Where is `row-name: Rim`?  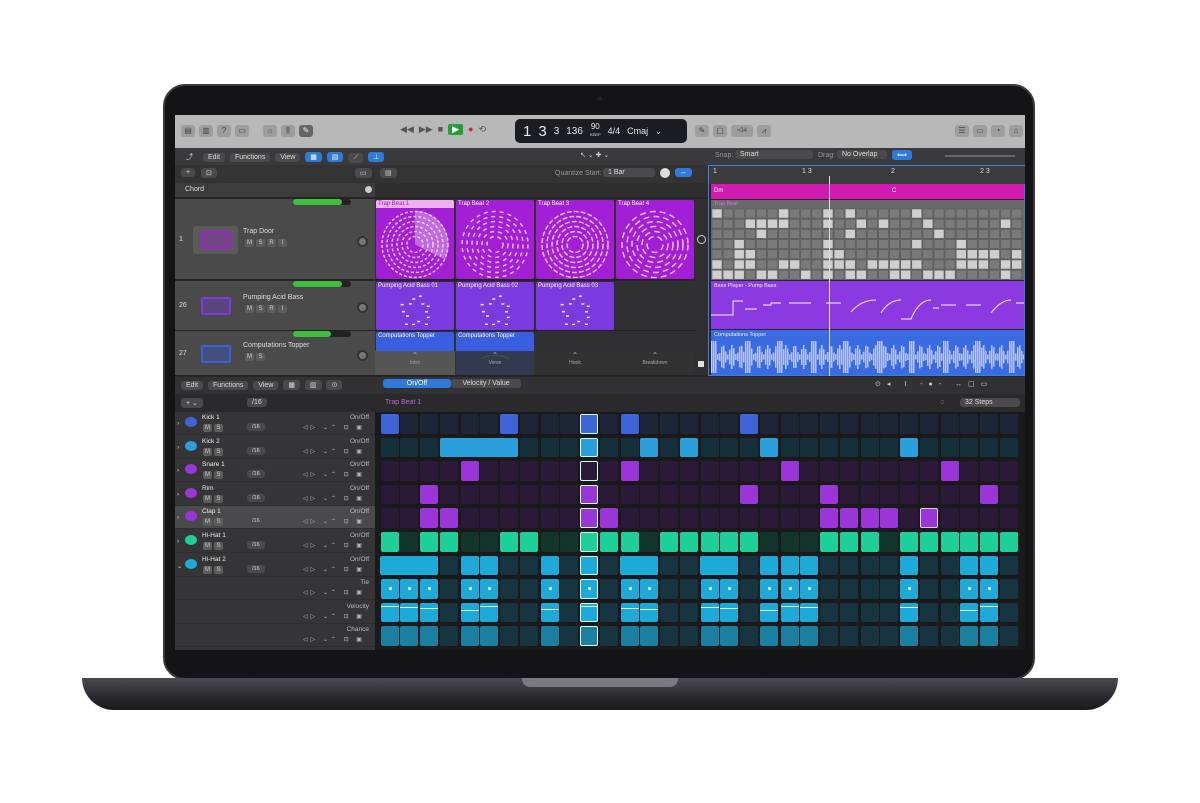
row-name: Rim is located at coordinates (208, 488).